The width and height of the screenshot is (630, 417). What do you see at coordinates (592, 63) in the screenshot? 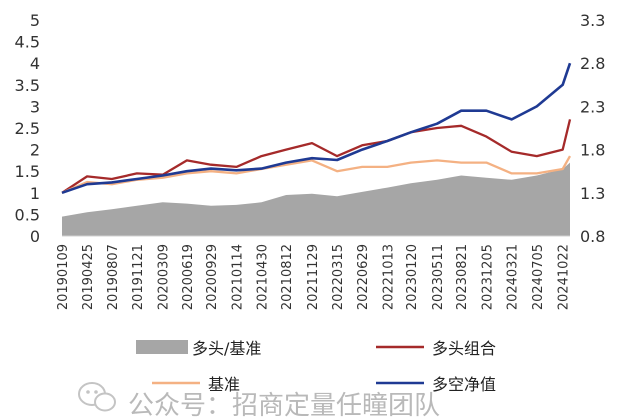
I see `y-right-tick-label: 2.8` at bounding box center [592, 63].